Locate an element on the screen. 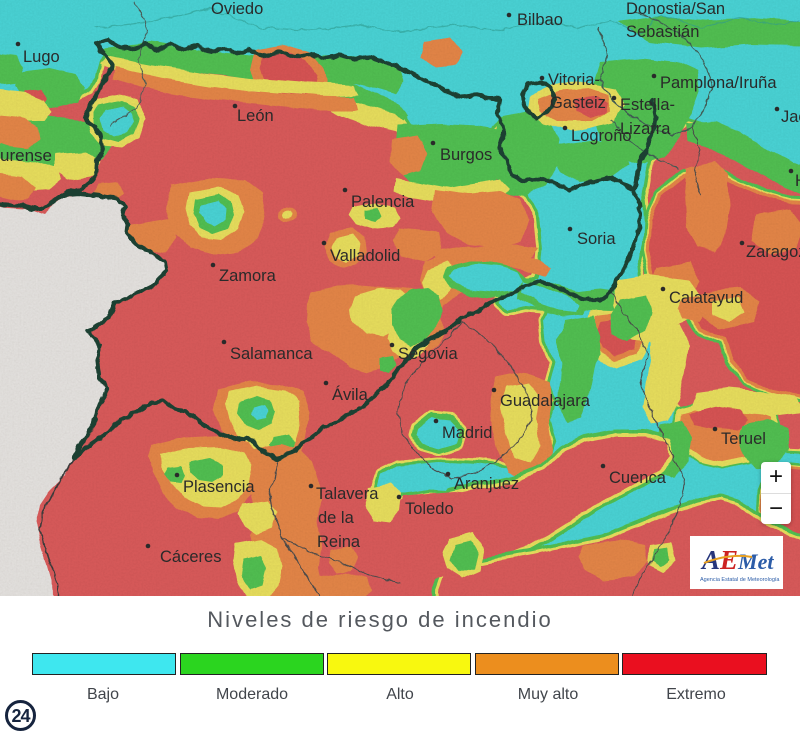 This screenshot has width=800, height=735. svg-text:Agencia Estatal de Meteorologí: Agencia Estatal de Meteorología is located at coordinates (740, 580).